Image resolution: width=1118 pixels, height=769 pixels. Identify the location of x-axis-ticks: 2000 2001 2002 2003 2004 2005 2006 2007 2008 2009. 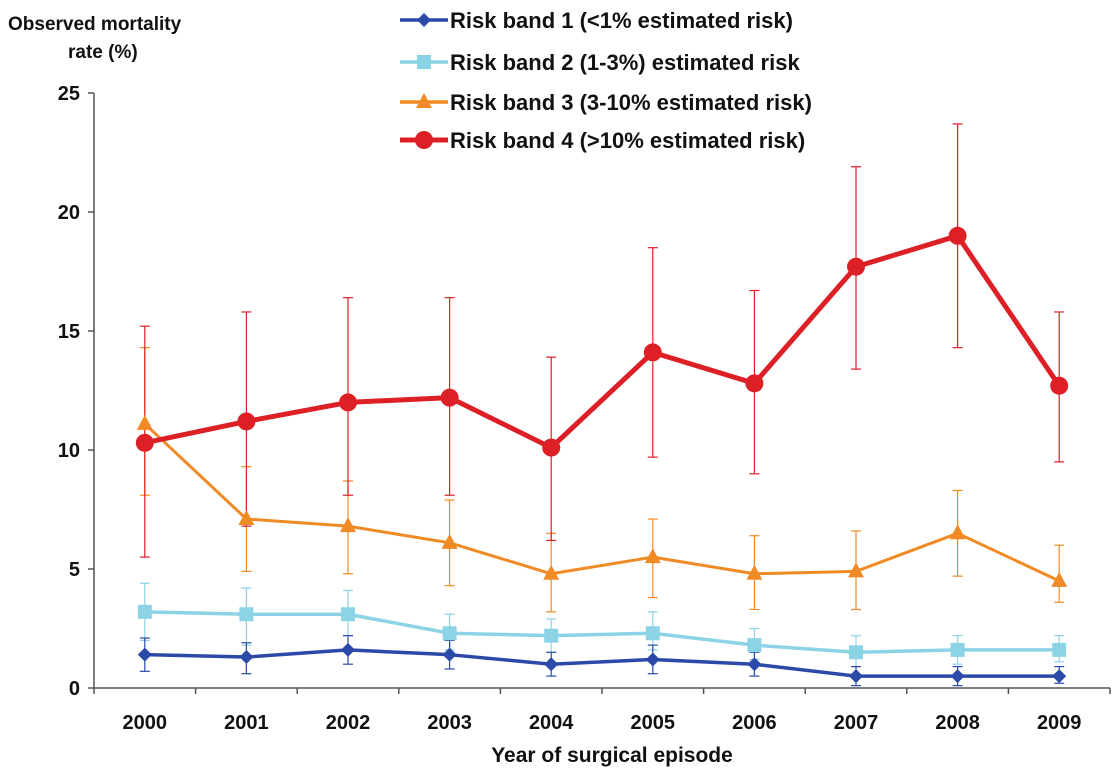
(602, 711).